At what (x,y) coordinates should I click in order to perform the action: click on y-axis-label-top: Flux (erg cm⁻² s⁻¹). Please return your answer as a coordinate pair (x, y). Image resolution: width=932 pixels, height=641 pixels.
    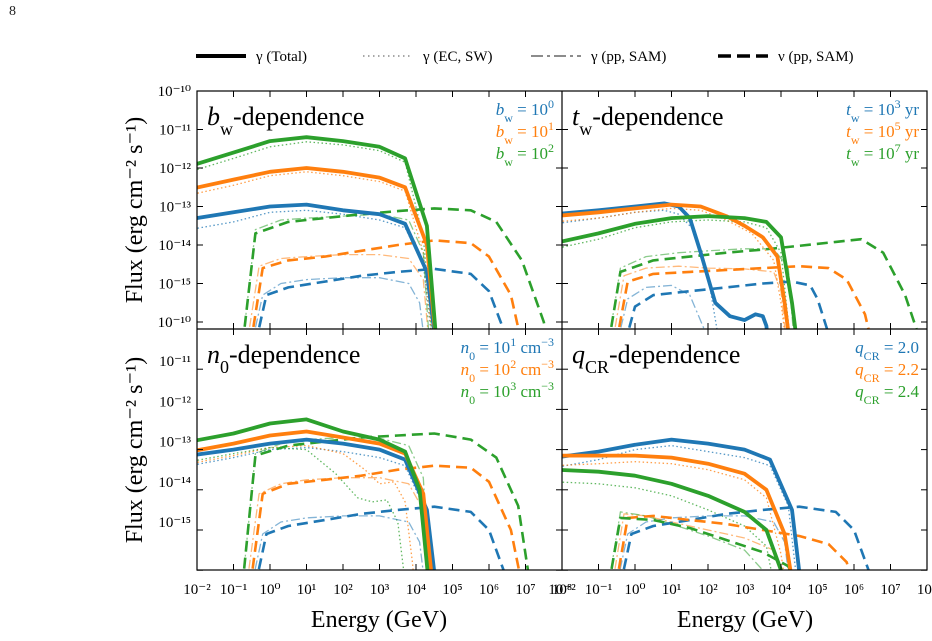
    Looking at the image, I should click on (135, 210).